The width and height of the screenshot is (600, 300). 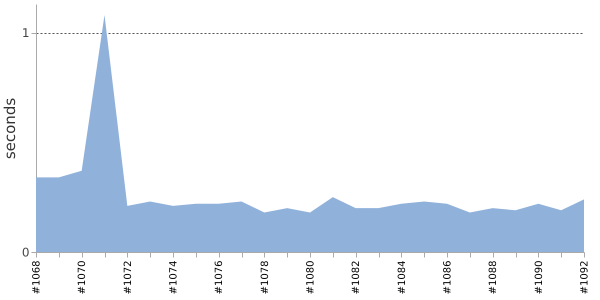 What do you see at coordinates (311, 277) in the screenshot?
I see `x-tick-label: #1080` at bounding box center [311, 277].